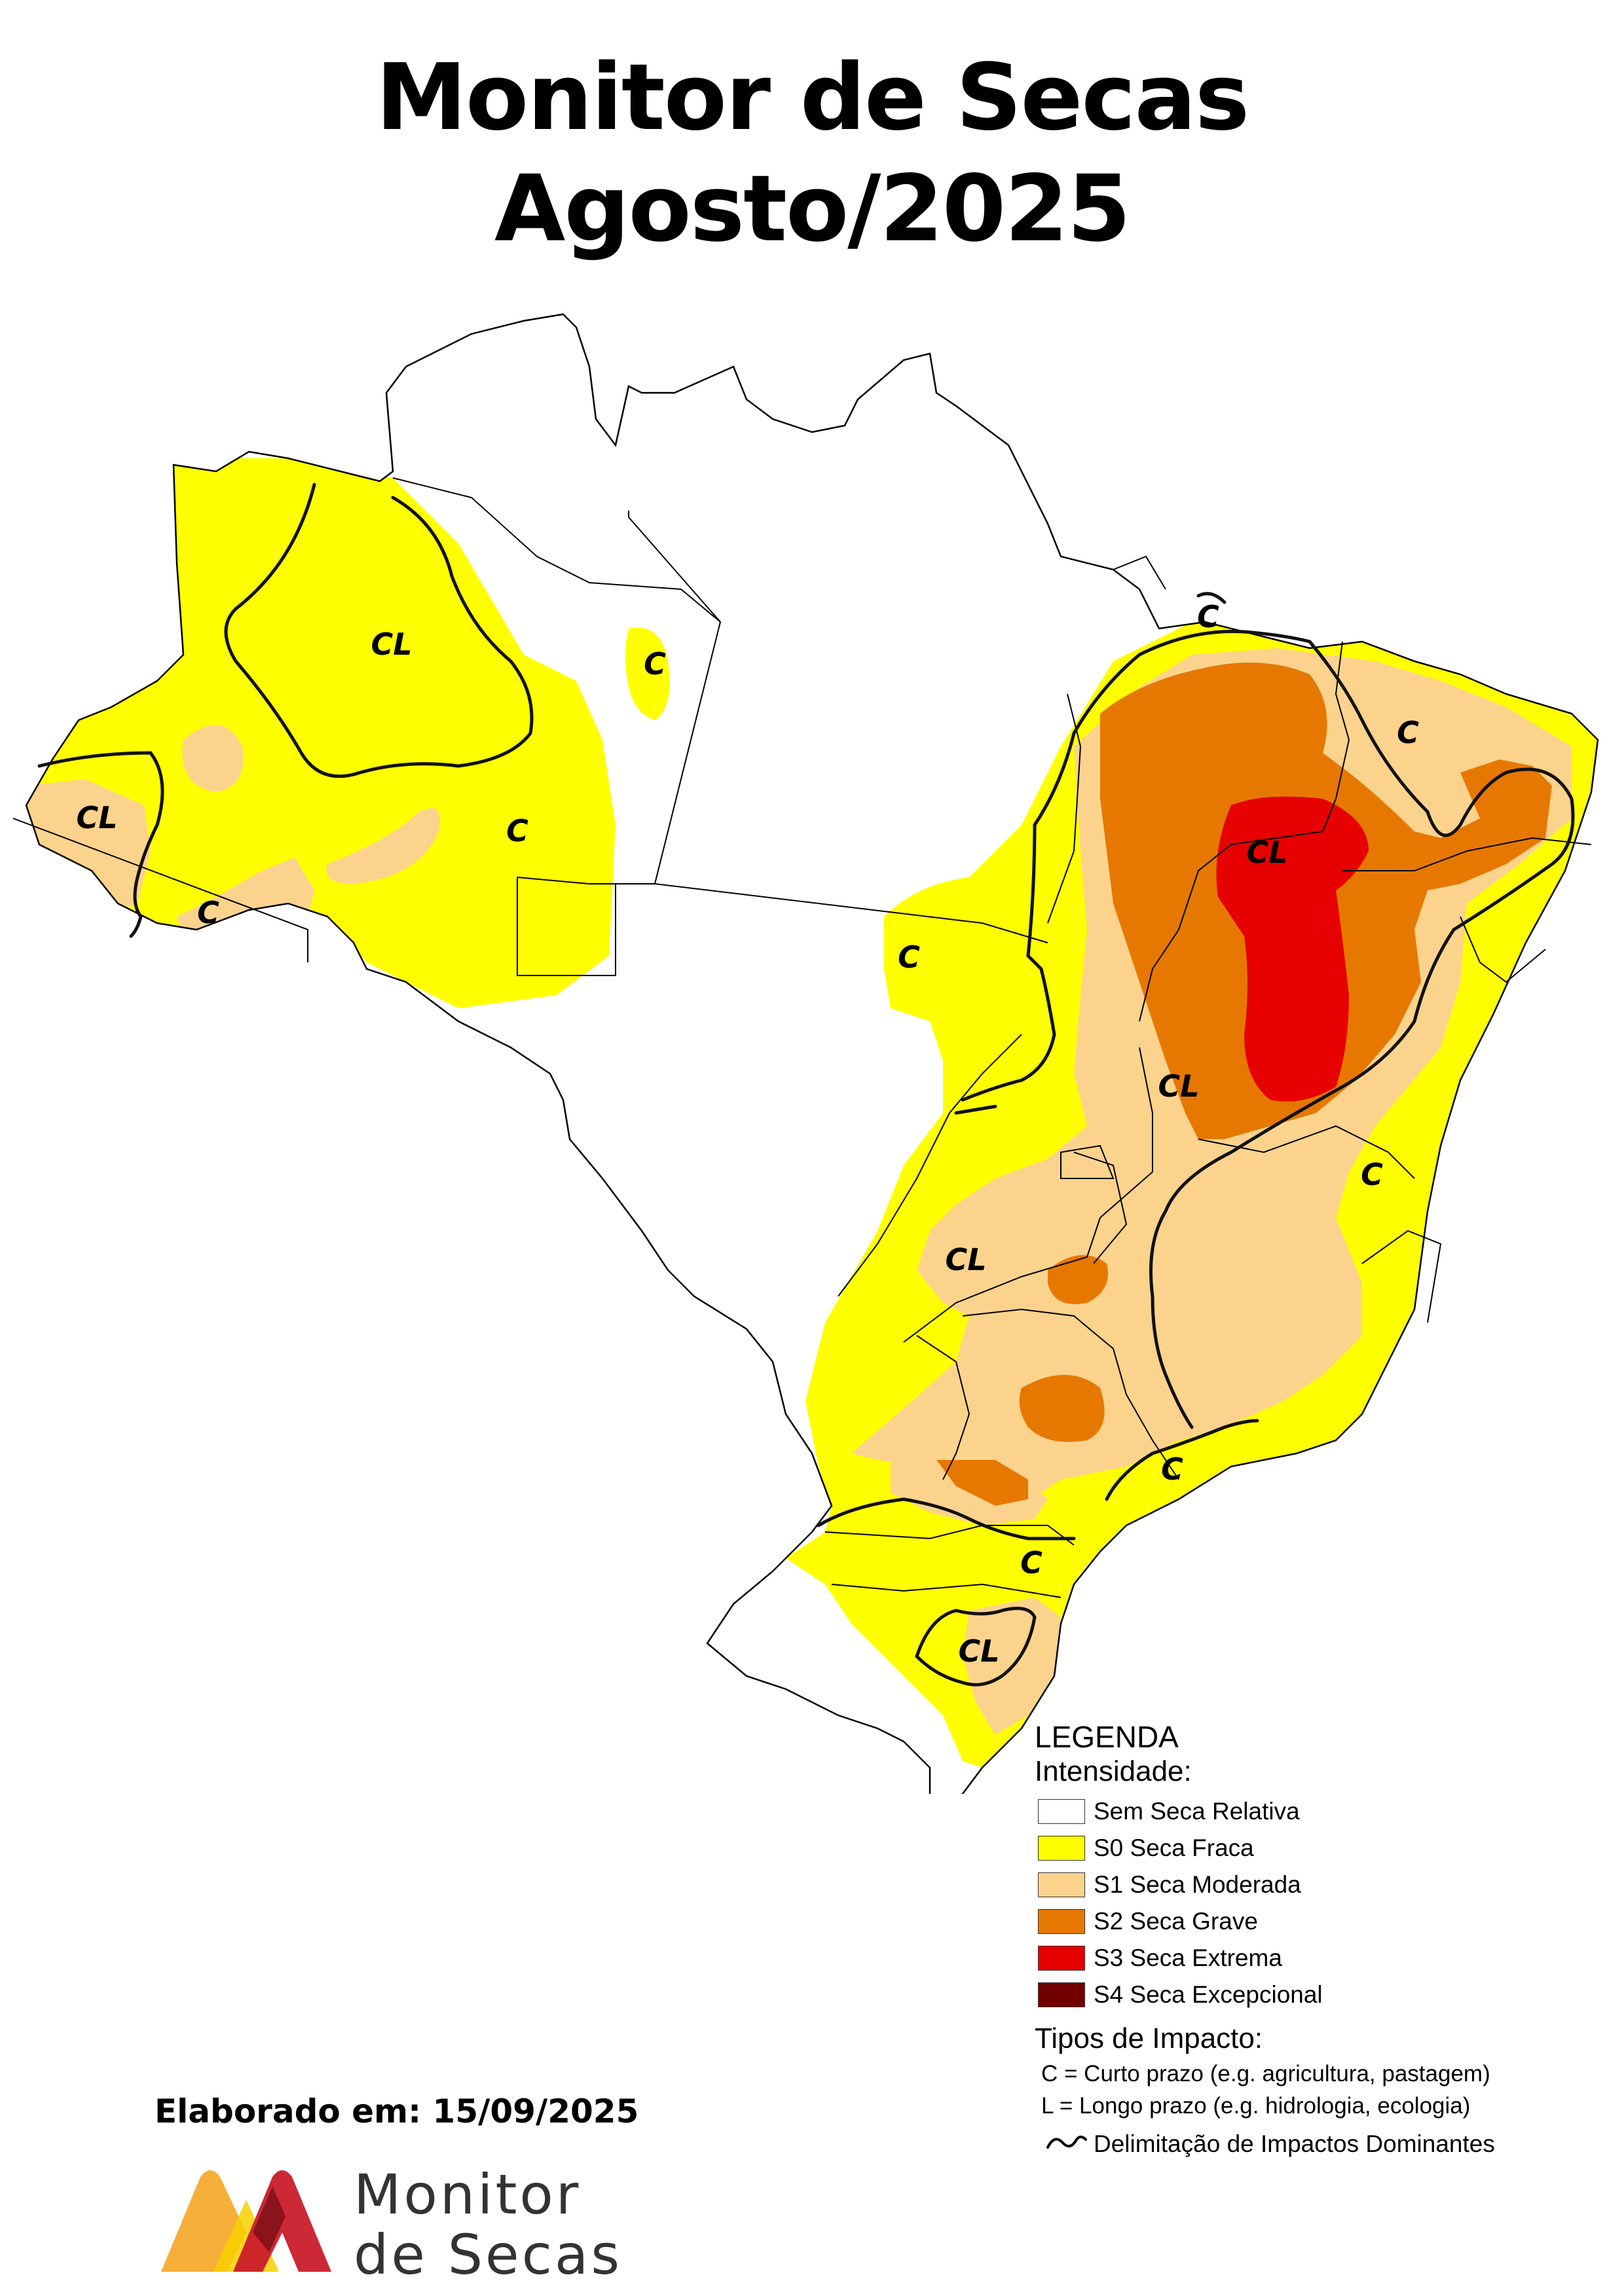 The height and width of the screenshot is (2296, 1624). What do you see at coordinates (488, 2255) in the screenshot?
I see `logo-text-line2: de Secas` at bounding box center [488, 2255].